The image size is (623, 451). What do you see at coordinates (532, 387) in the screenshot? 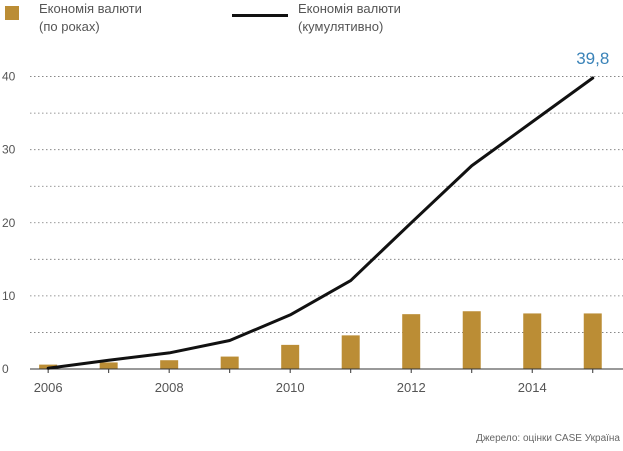
I see `x-tick-label: 2014` at bounding box center [532, 387].